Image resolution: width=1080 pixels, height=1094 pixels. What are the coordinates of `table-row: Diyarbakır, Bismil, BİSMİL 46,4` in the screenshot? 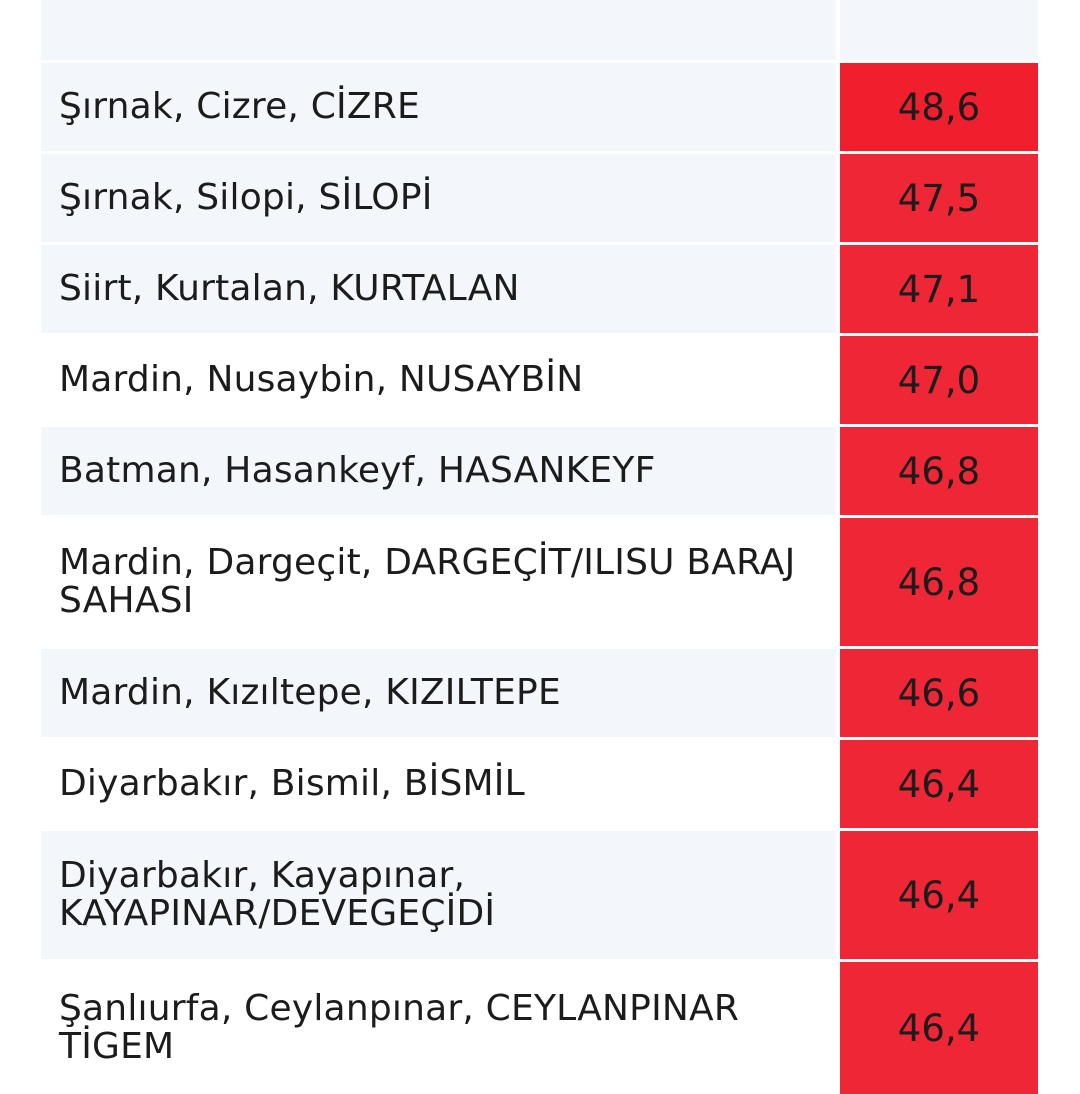 It's located at (539, 784).